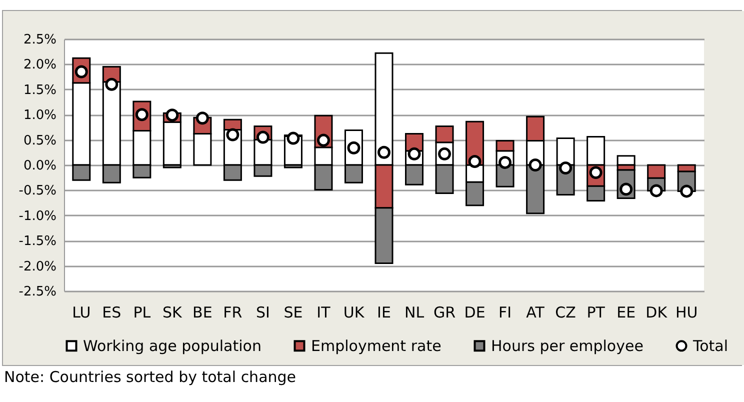 The image size is (744, 402). I want to click on x-tick-label: DK, so click(657, 313).